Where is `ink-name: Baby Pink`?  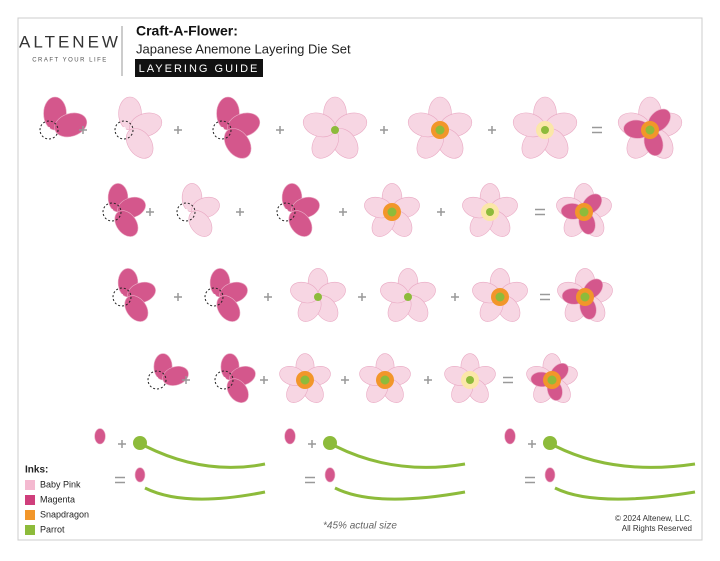 ink-name: Baby Pink is located at coordinates (60, 484).